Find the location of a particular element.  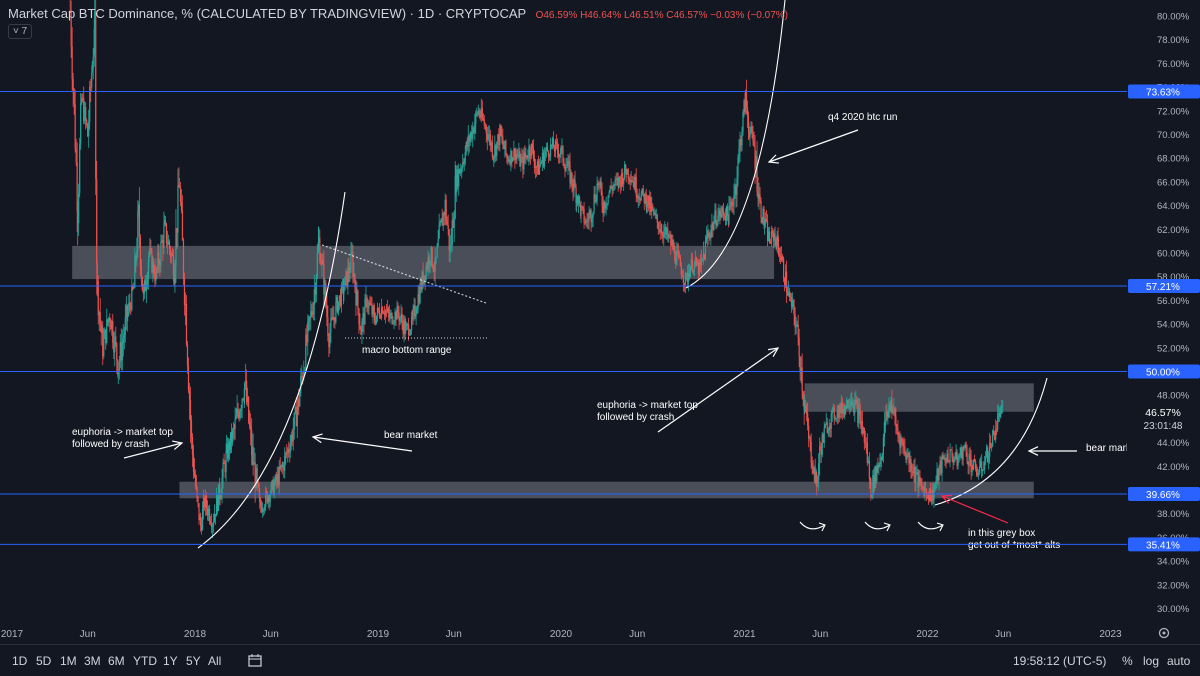

percent-scale-toggle: % is located at coordinates (1127, 661).